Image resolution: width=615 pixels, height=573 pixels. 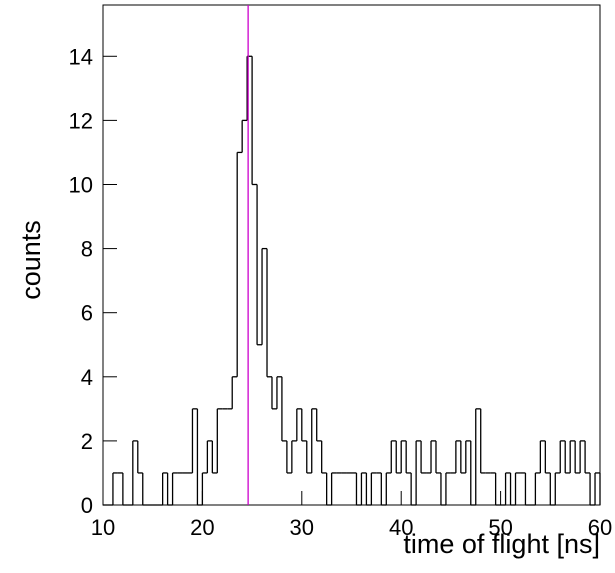 What do you see at coordinates (87, 377) in the screenshot?
I see `y-tick-label: 4` at bounding box center [87, 377].